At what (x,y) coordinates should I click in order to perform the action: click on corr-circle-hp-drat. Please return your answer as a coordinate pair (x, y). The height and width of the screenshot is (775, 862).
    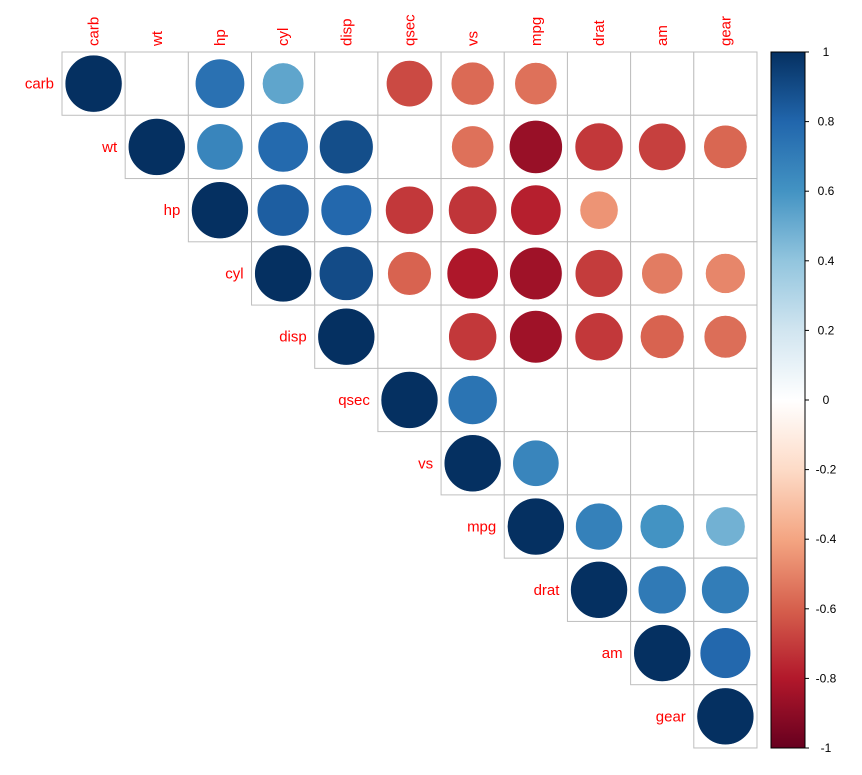
    Looking at the image, I should click on (599, 210).